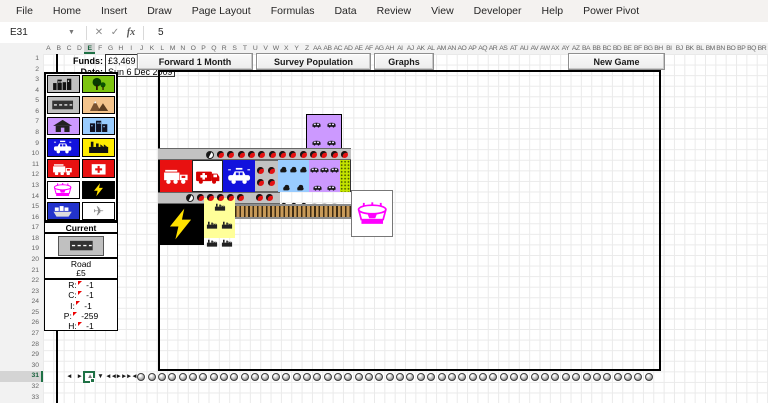 The height and width of the screenshot is (403, 768). What do you see at coordinates (221, 11) in the screenshot?
I see `ribbon-tab-page-layout: Page Layout` at bounding box center [221, 11].